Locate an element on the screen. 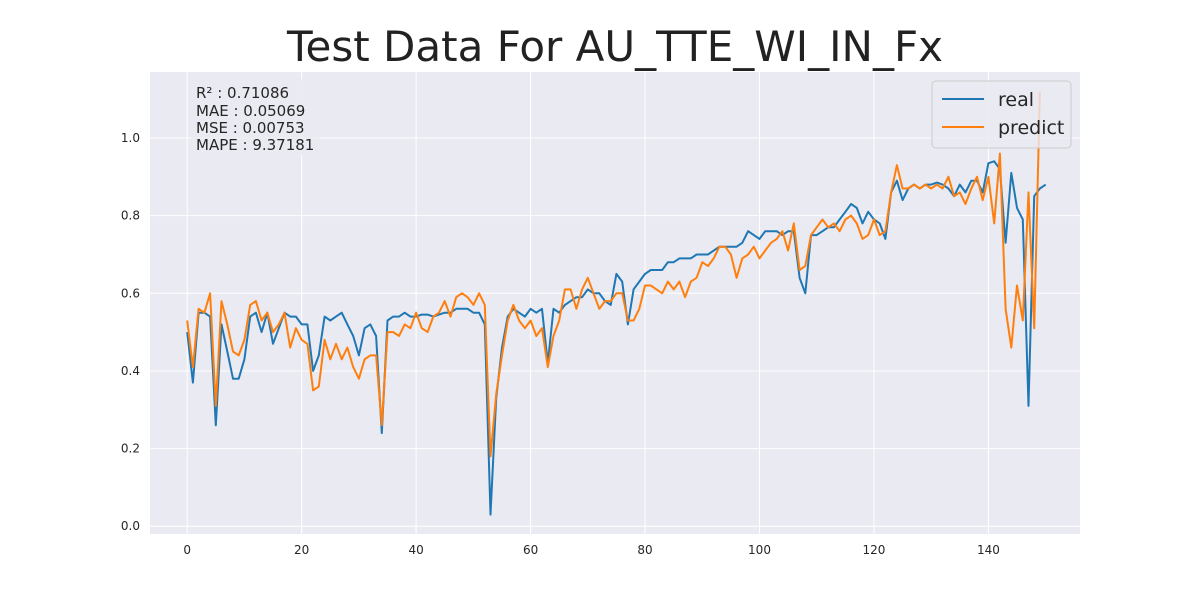 The width and height of the screenshot is (1200, 600). x-tick-label: 140 is located at coordinates (988, 550).